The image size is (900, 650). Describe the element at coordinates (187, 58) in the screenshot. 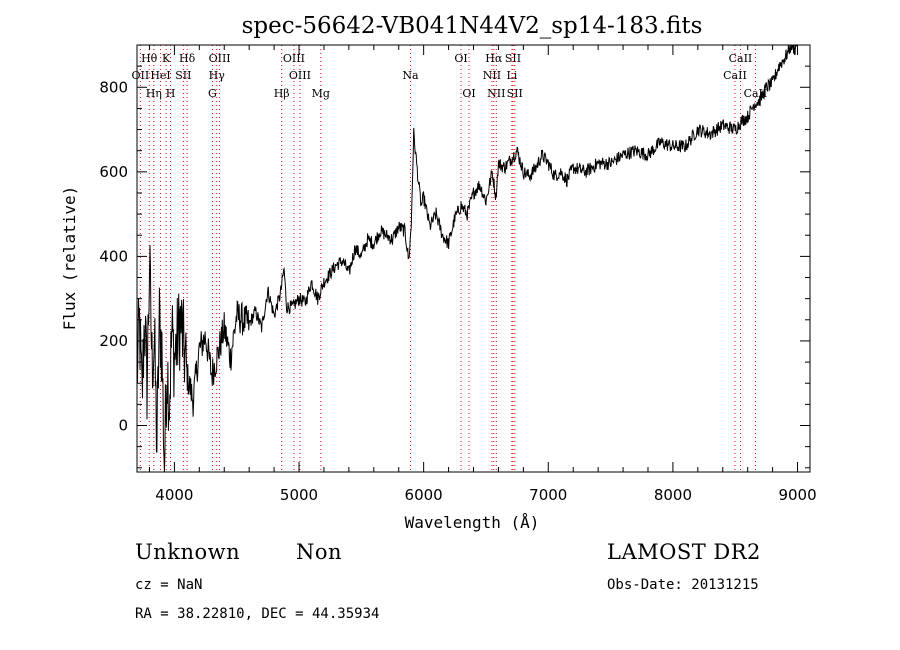

I see `line-marker-label: Hδ` at that location.